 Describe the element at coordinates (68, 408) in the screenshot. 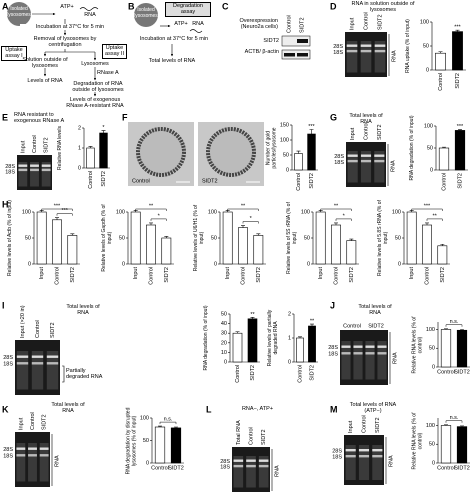

I see `panel-title: Total levels of RNA` at that location.